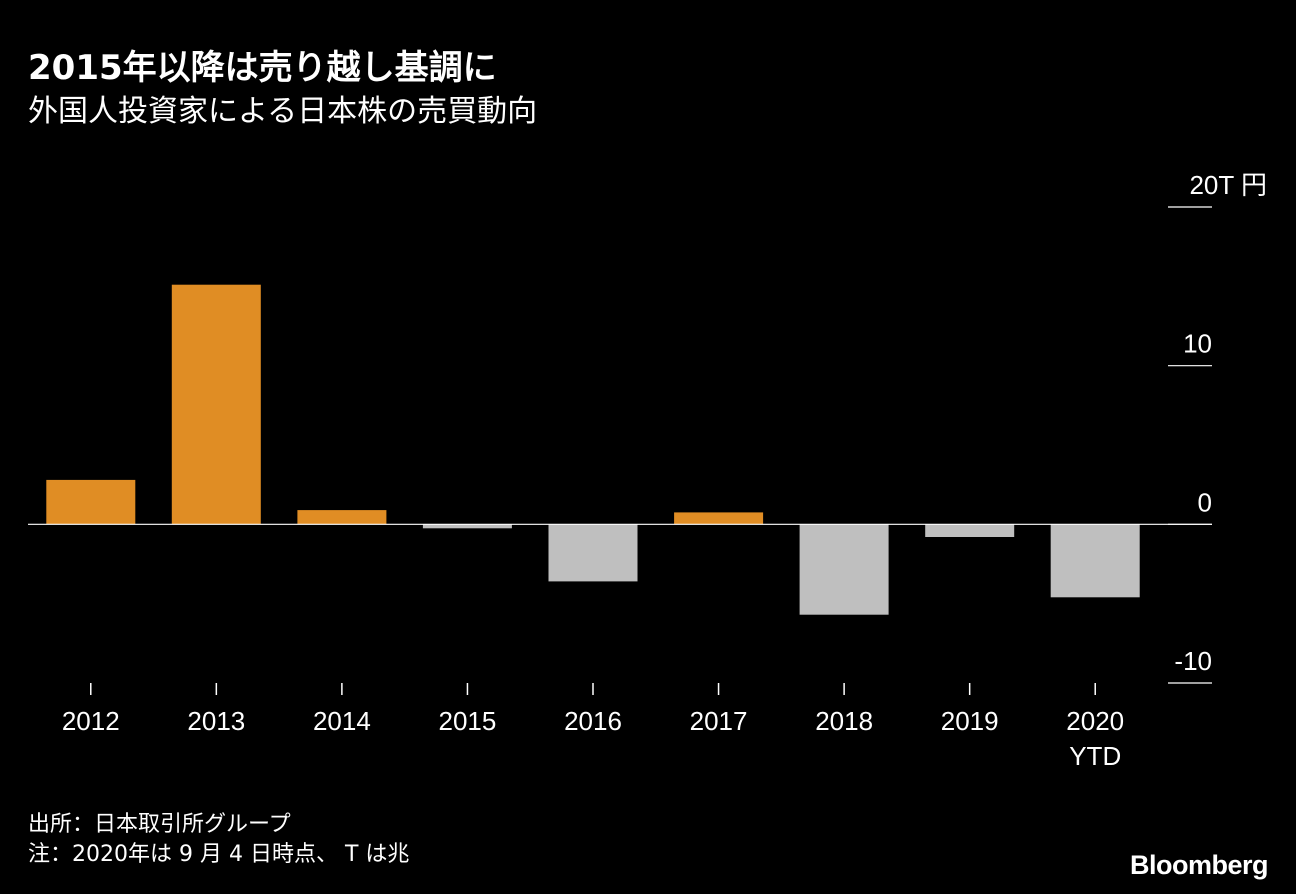 The width and height of the screenshot is (1296, 894). What do you see at coordinates (970, 530) in the screenshot?
I see `bar-2019` at bounding box center [970, 530].